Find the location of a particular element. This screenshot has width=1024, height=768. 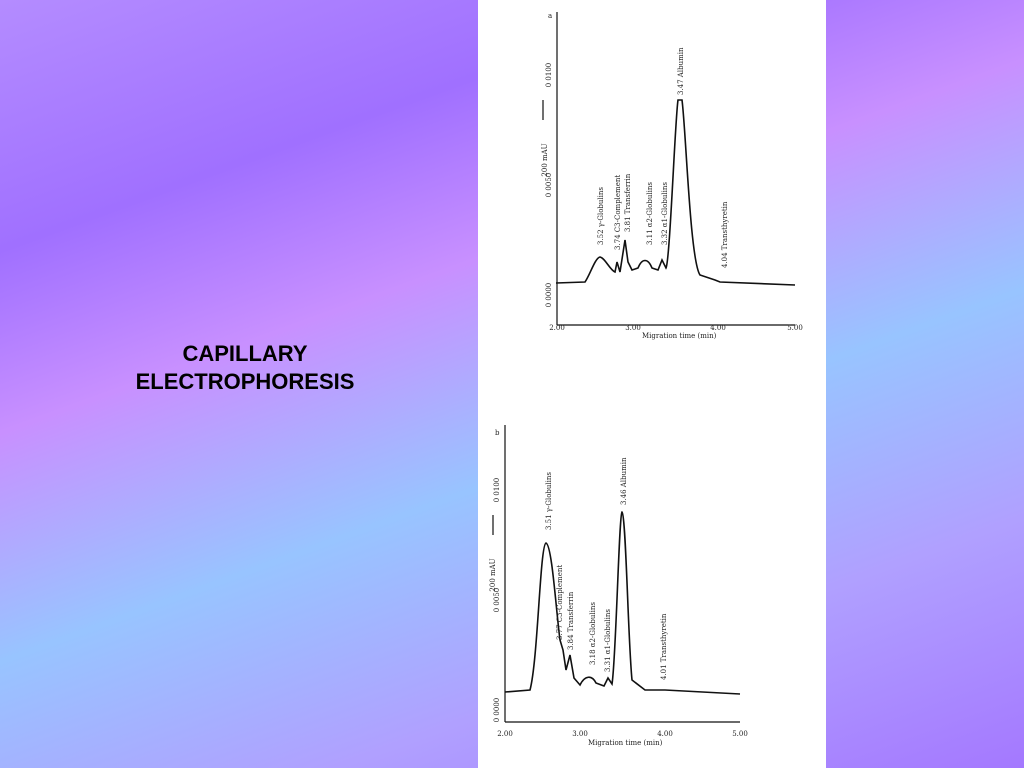

peak-label: 3.84 Transferrin is located at coordinates (571, 620).